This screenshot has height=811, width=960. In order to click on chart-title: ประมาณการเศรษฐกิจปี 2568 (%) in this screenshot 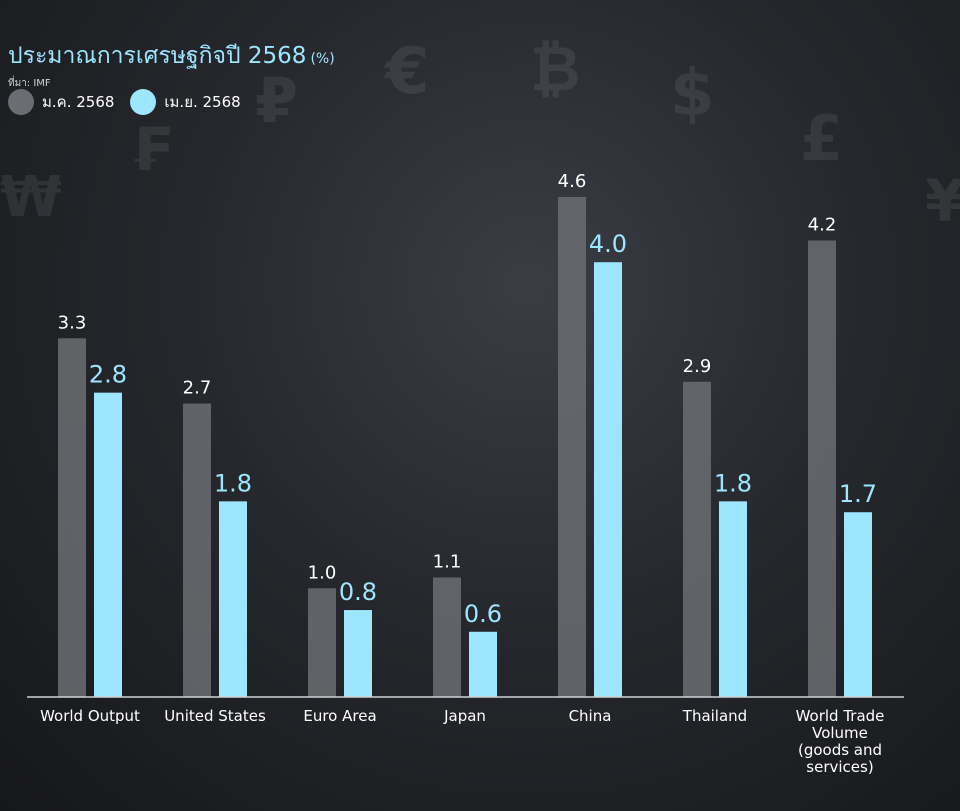, I will do `click(171, 56)`.